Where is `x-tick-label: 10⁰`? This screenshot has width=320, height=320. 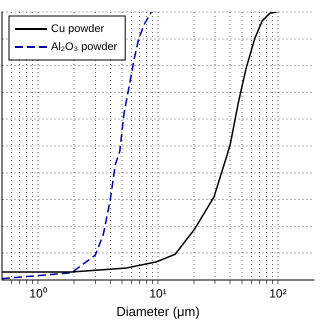
x-tick-label: 10⁰ is located at coordinates (38, 293).